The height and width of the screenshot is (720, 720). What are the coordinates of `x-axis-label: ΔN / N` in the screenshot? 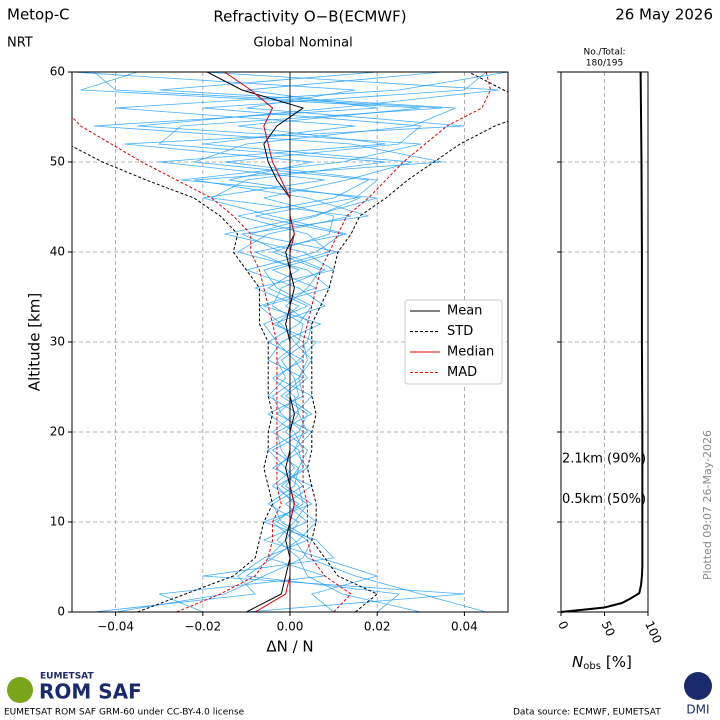 It's located at (289, 647).